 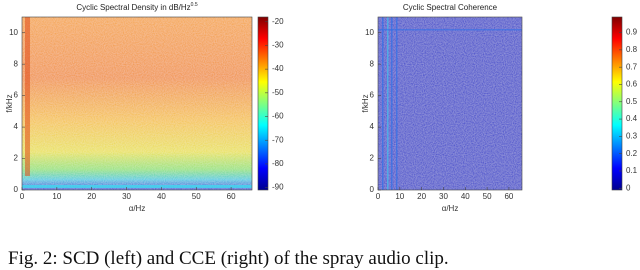 What do you see at coordinates (278, 187) in the screenshot?
I see `colorbar-tick-label: -90` at bounding box center [278, 187].